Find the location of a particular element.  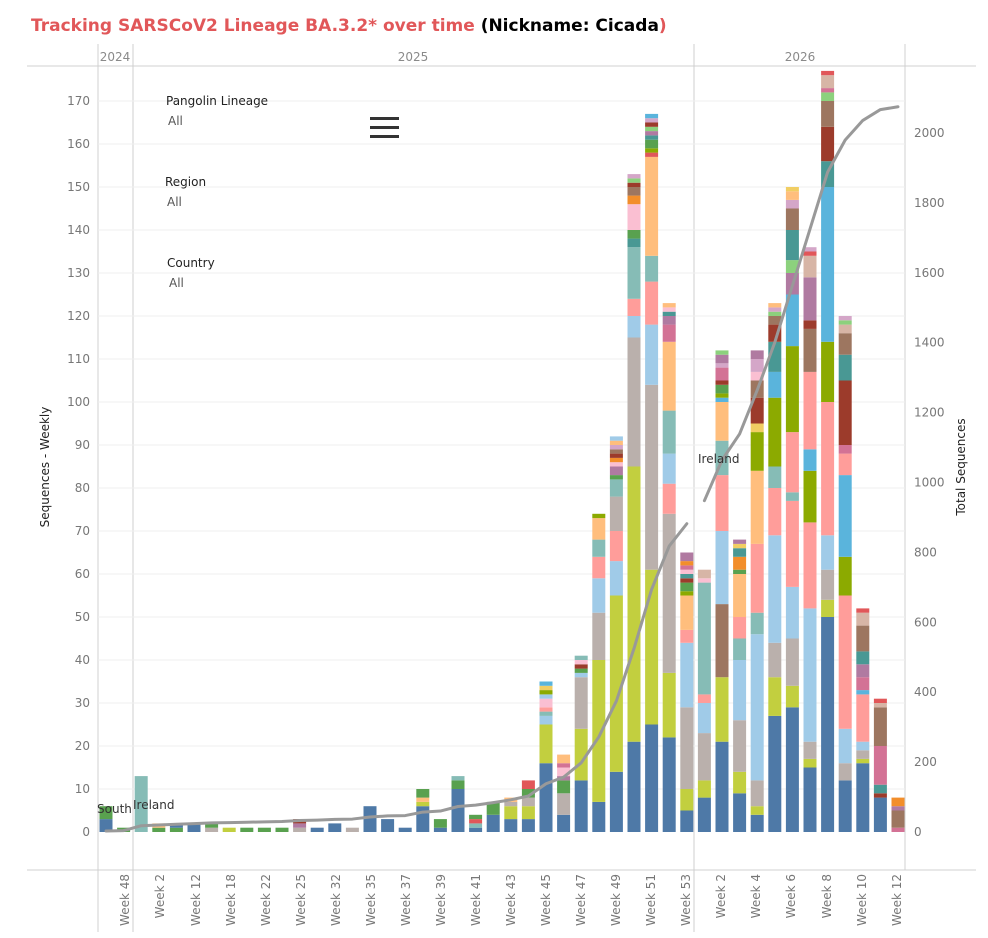

y-tick-label: 20 is located at coordinates (82, 746).